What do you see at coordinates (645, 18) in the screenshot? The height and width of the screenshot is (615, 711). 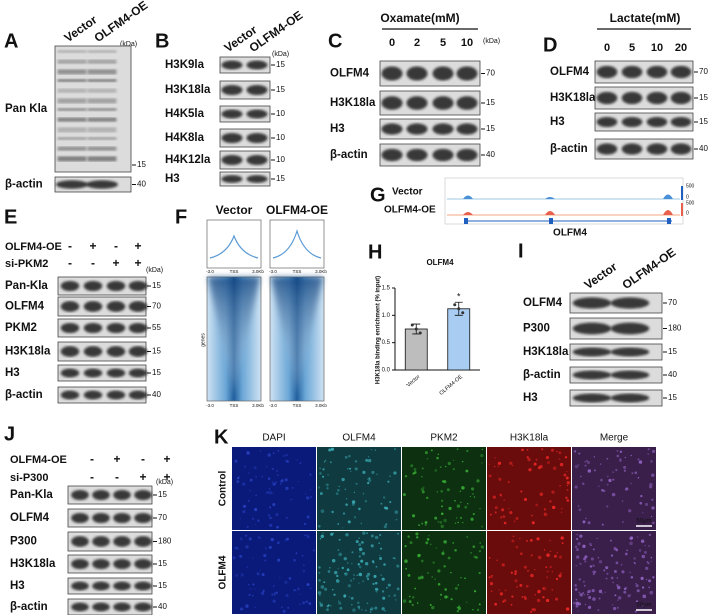 I see `treatment-label: Lactate(mM)` at bounding box center [645, 18].